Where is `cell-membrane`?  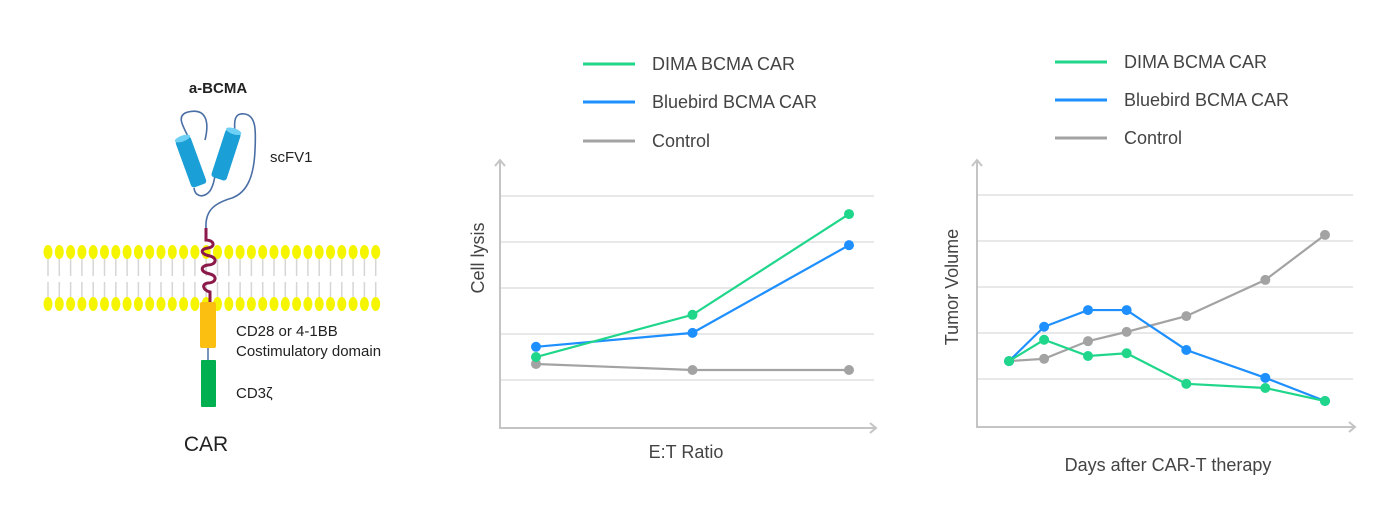
cell-membrane is located at coordinates (212, 278).